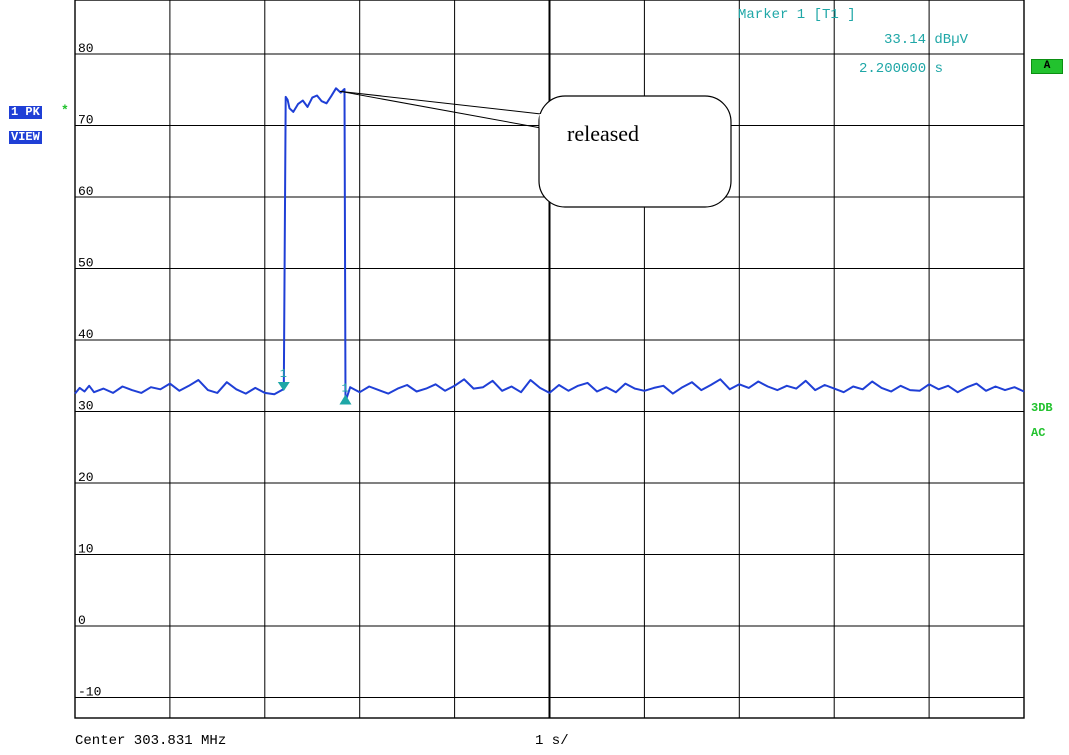 The width and height of the screenshot is (1069, 755). What do you see at coordinates (89, 370) in the screenshot?
I see `y-tick-labels: 80 70 60 50 40 30 20 10 0 -10` at bounding box center [89, 370].